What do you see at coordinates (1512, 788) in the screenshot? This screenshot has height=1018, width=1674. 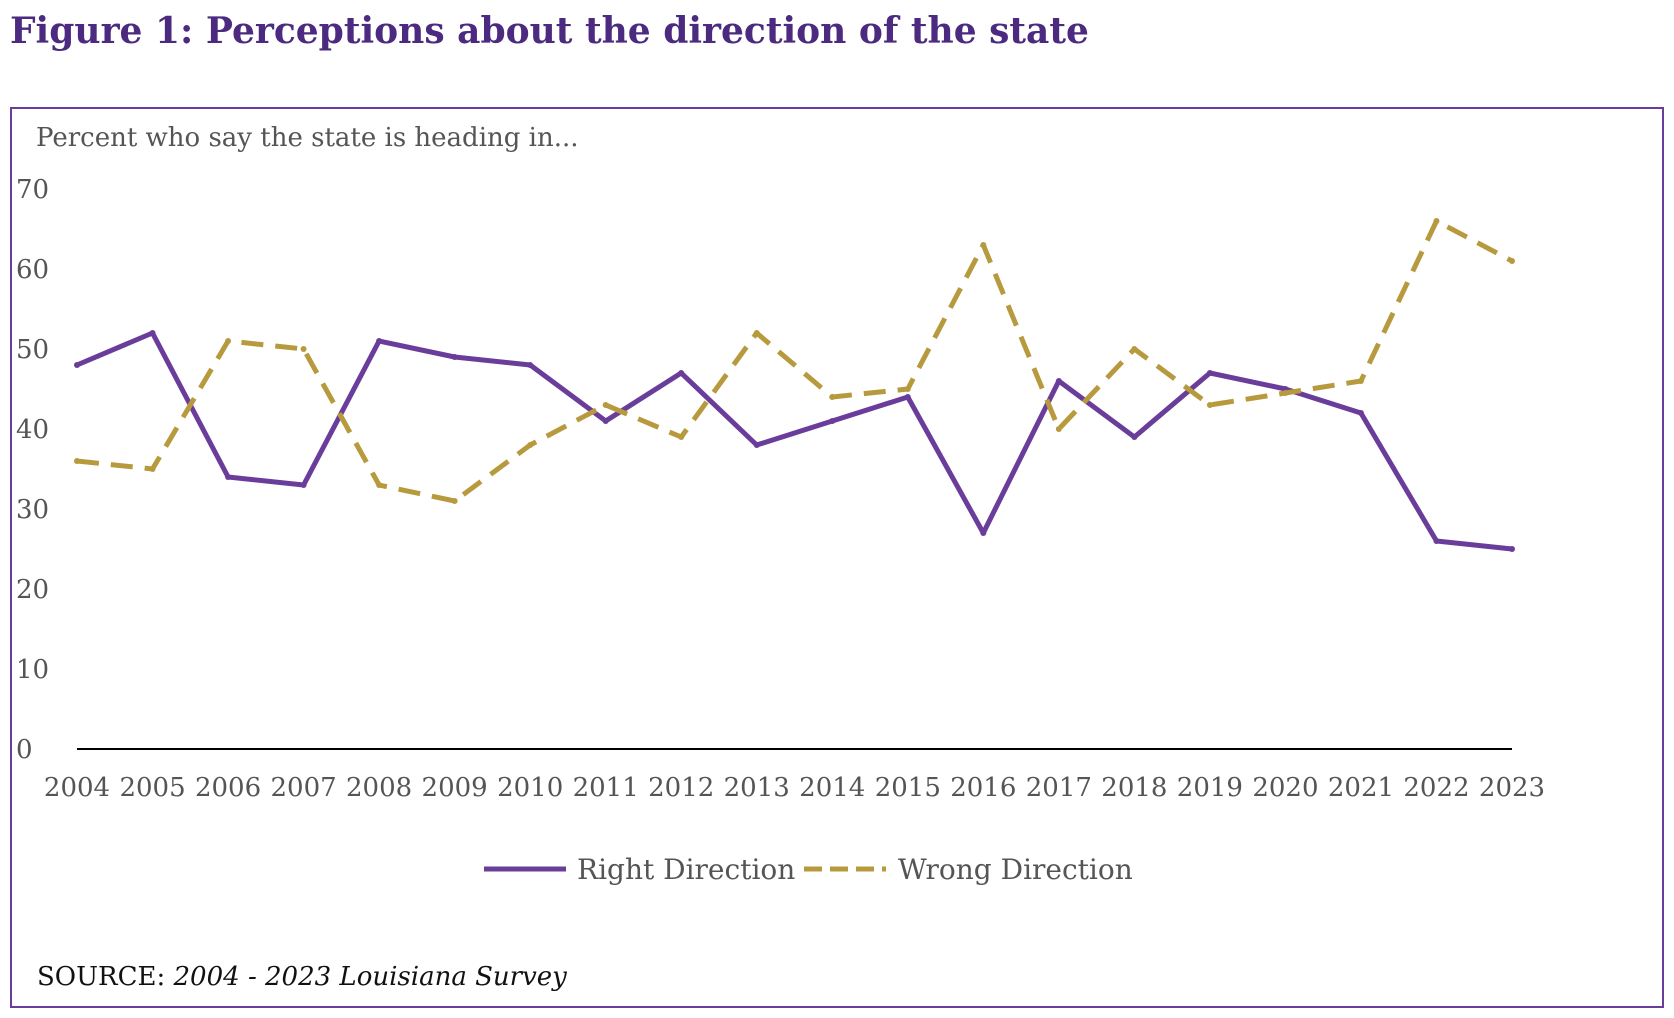 I see `x-tick-label: 2023` at bounding box center [1512, 788].